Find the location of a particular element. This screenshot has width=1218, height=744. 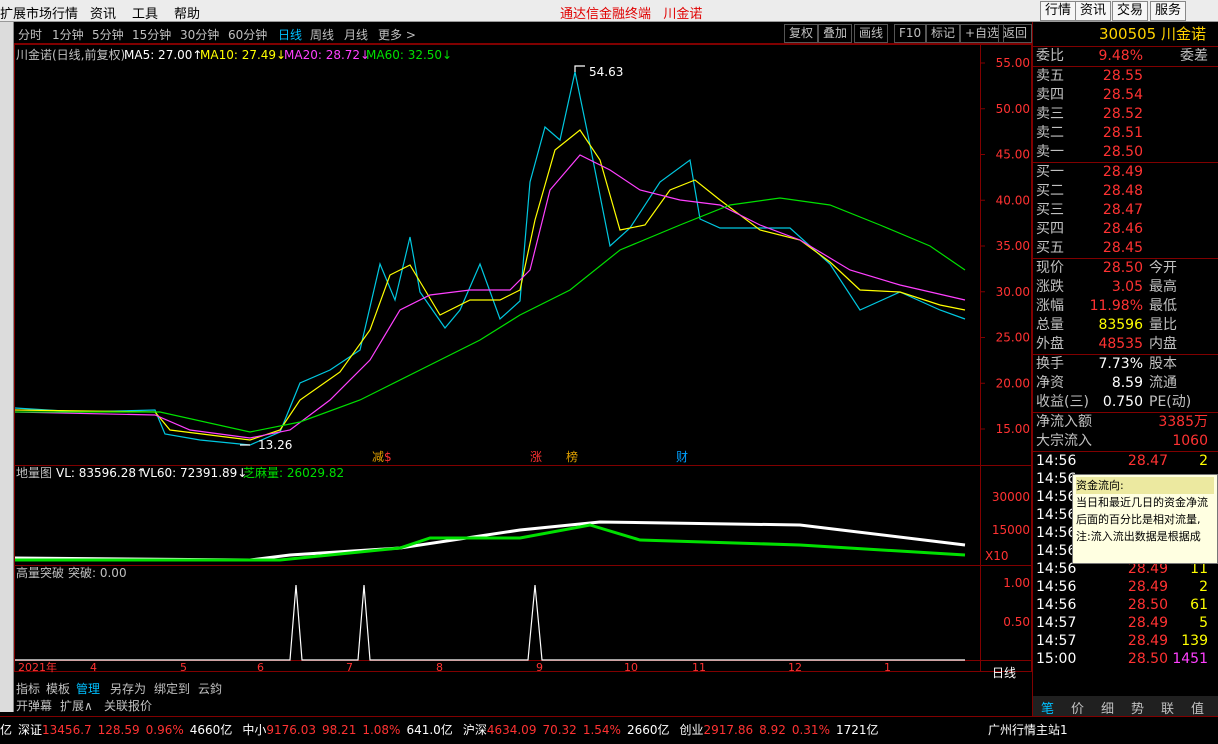

tick-time: 15:00 is located at coordinates (1056, 659).